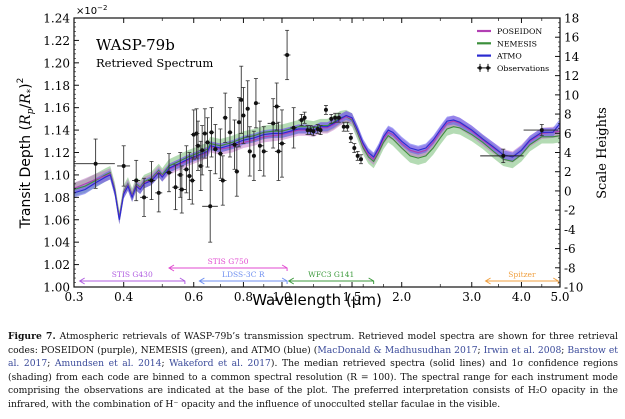 This screenshot has width=625, height=419. What do you see at coordinates (108, 364) in the screenshot?
I see `ref-link: Amundsen et al. 2014` at bounding box center [108, 364].